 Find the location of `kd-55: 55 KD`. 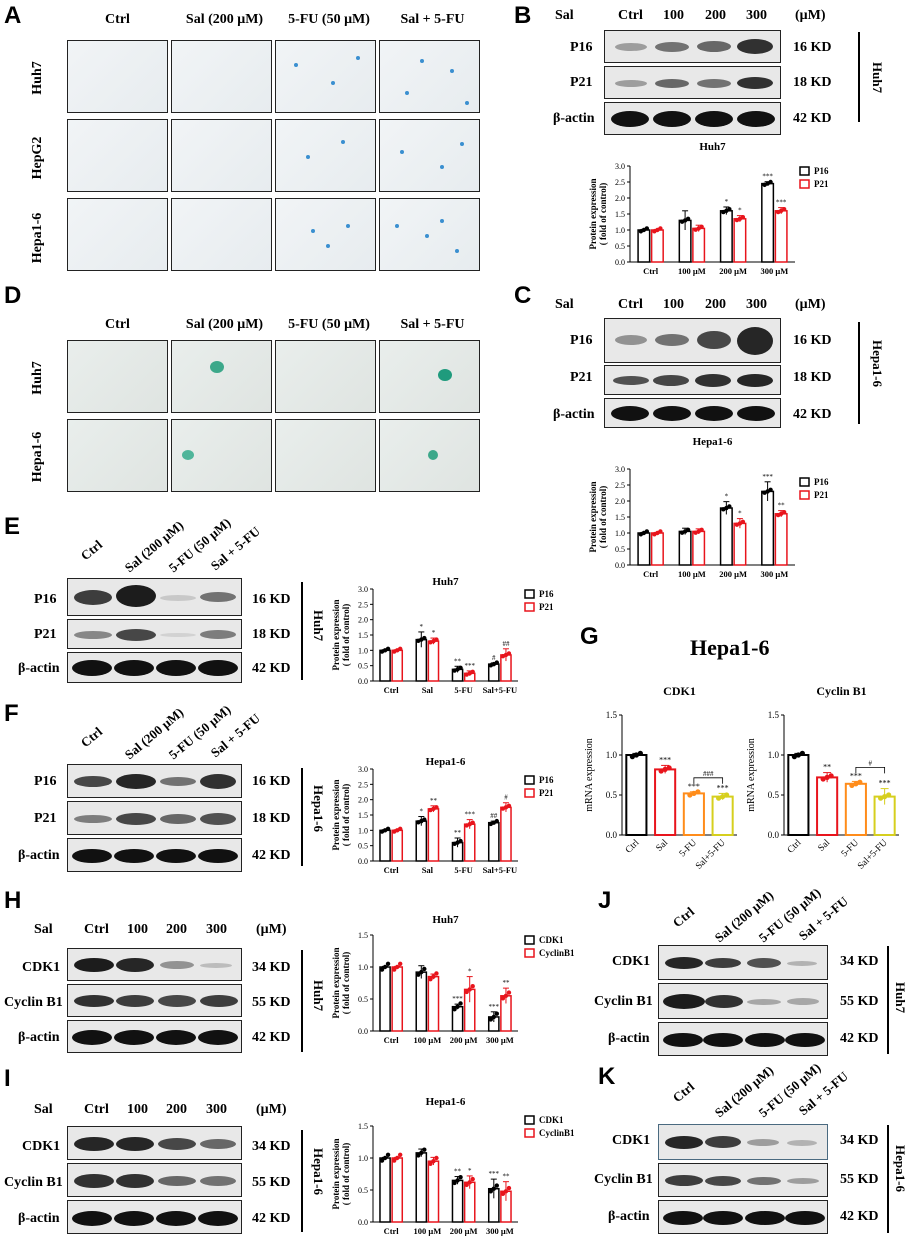

kd-55: 55 KD is located at coordinates (859, 1001).